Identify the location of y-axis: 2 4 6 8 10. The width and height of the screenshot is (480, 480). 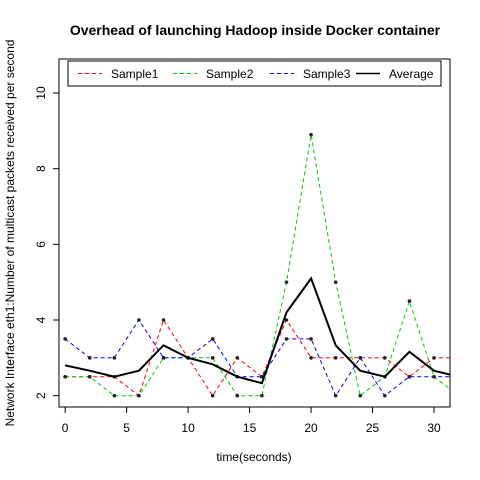
(46, 242).